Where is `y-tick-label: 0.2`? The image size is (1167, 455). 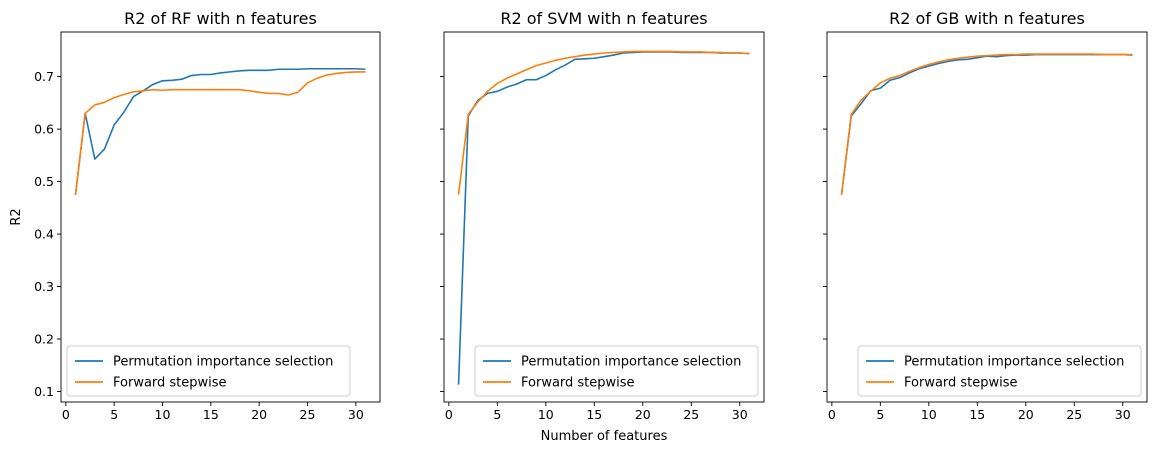 y-tick-label: 0.2 is located at coordinates (44, 339).